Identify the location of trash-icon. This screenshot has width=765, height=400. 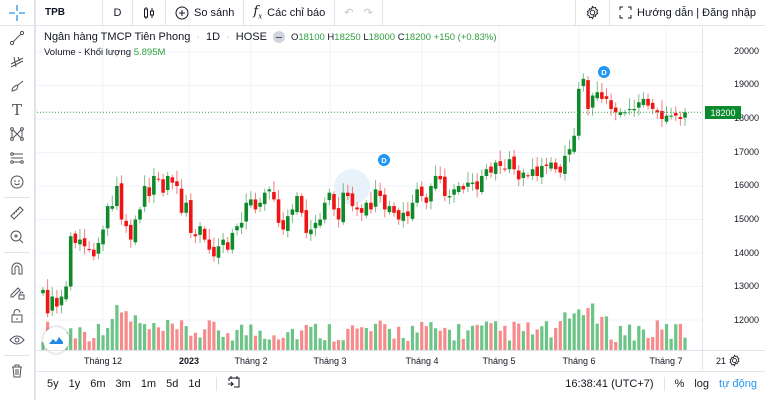
(17, 371).